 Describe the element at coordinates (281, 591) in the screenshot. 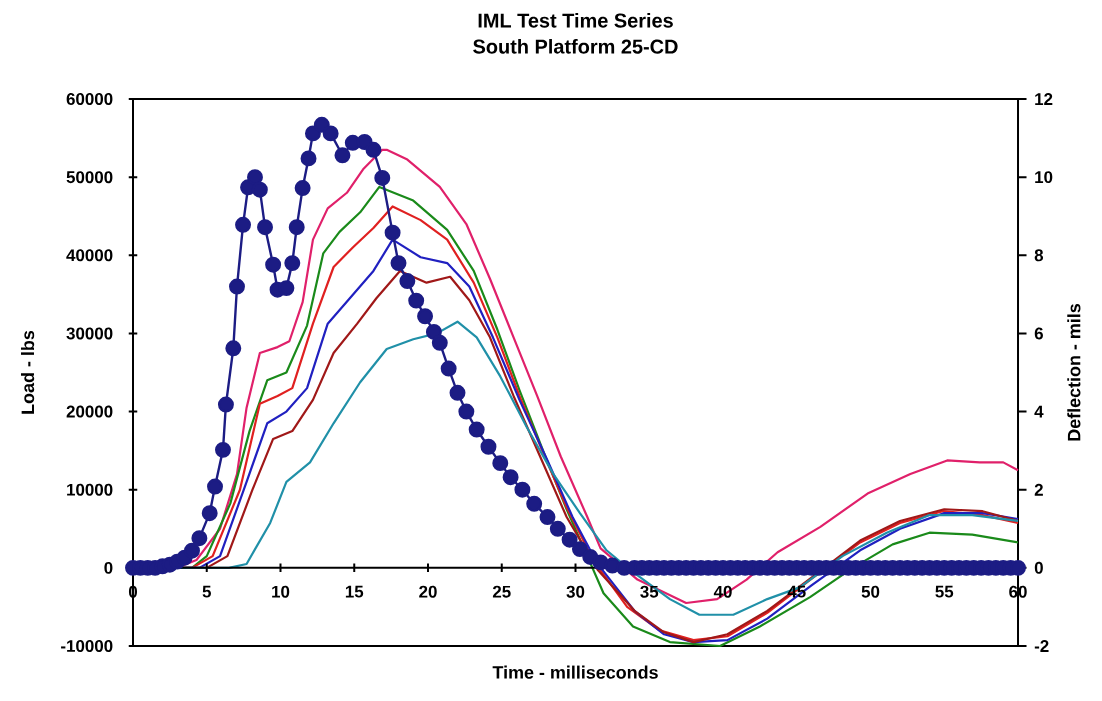

I see `x-tick-label: 10` at that location.